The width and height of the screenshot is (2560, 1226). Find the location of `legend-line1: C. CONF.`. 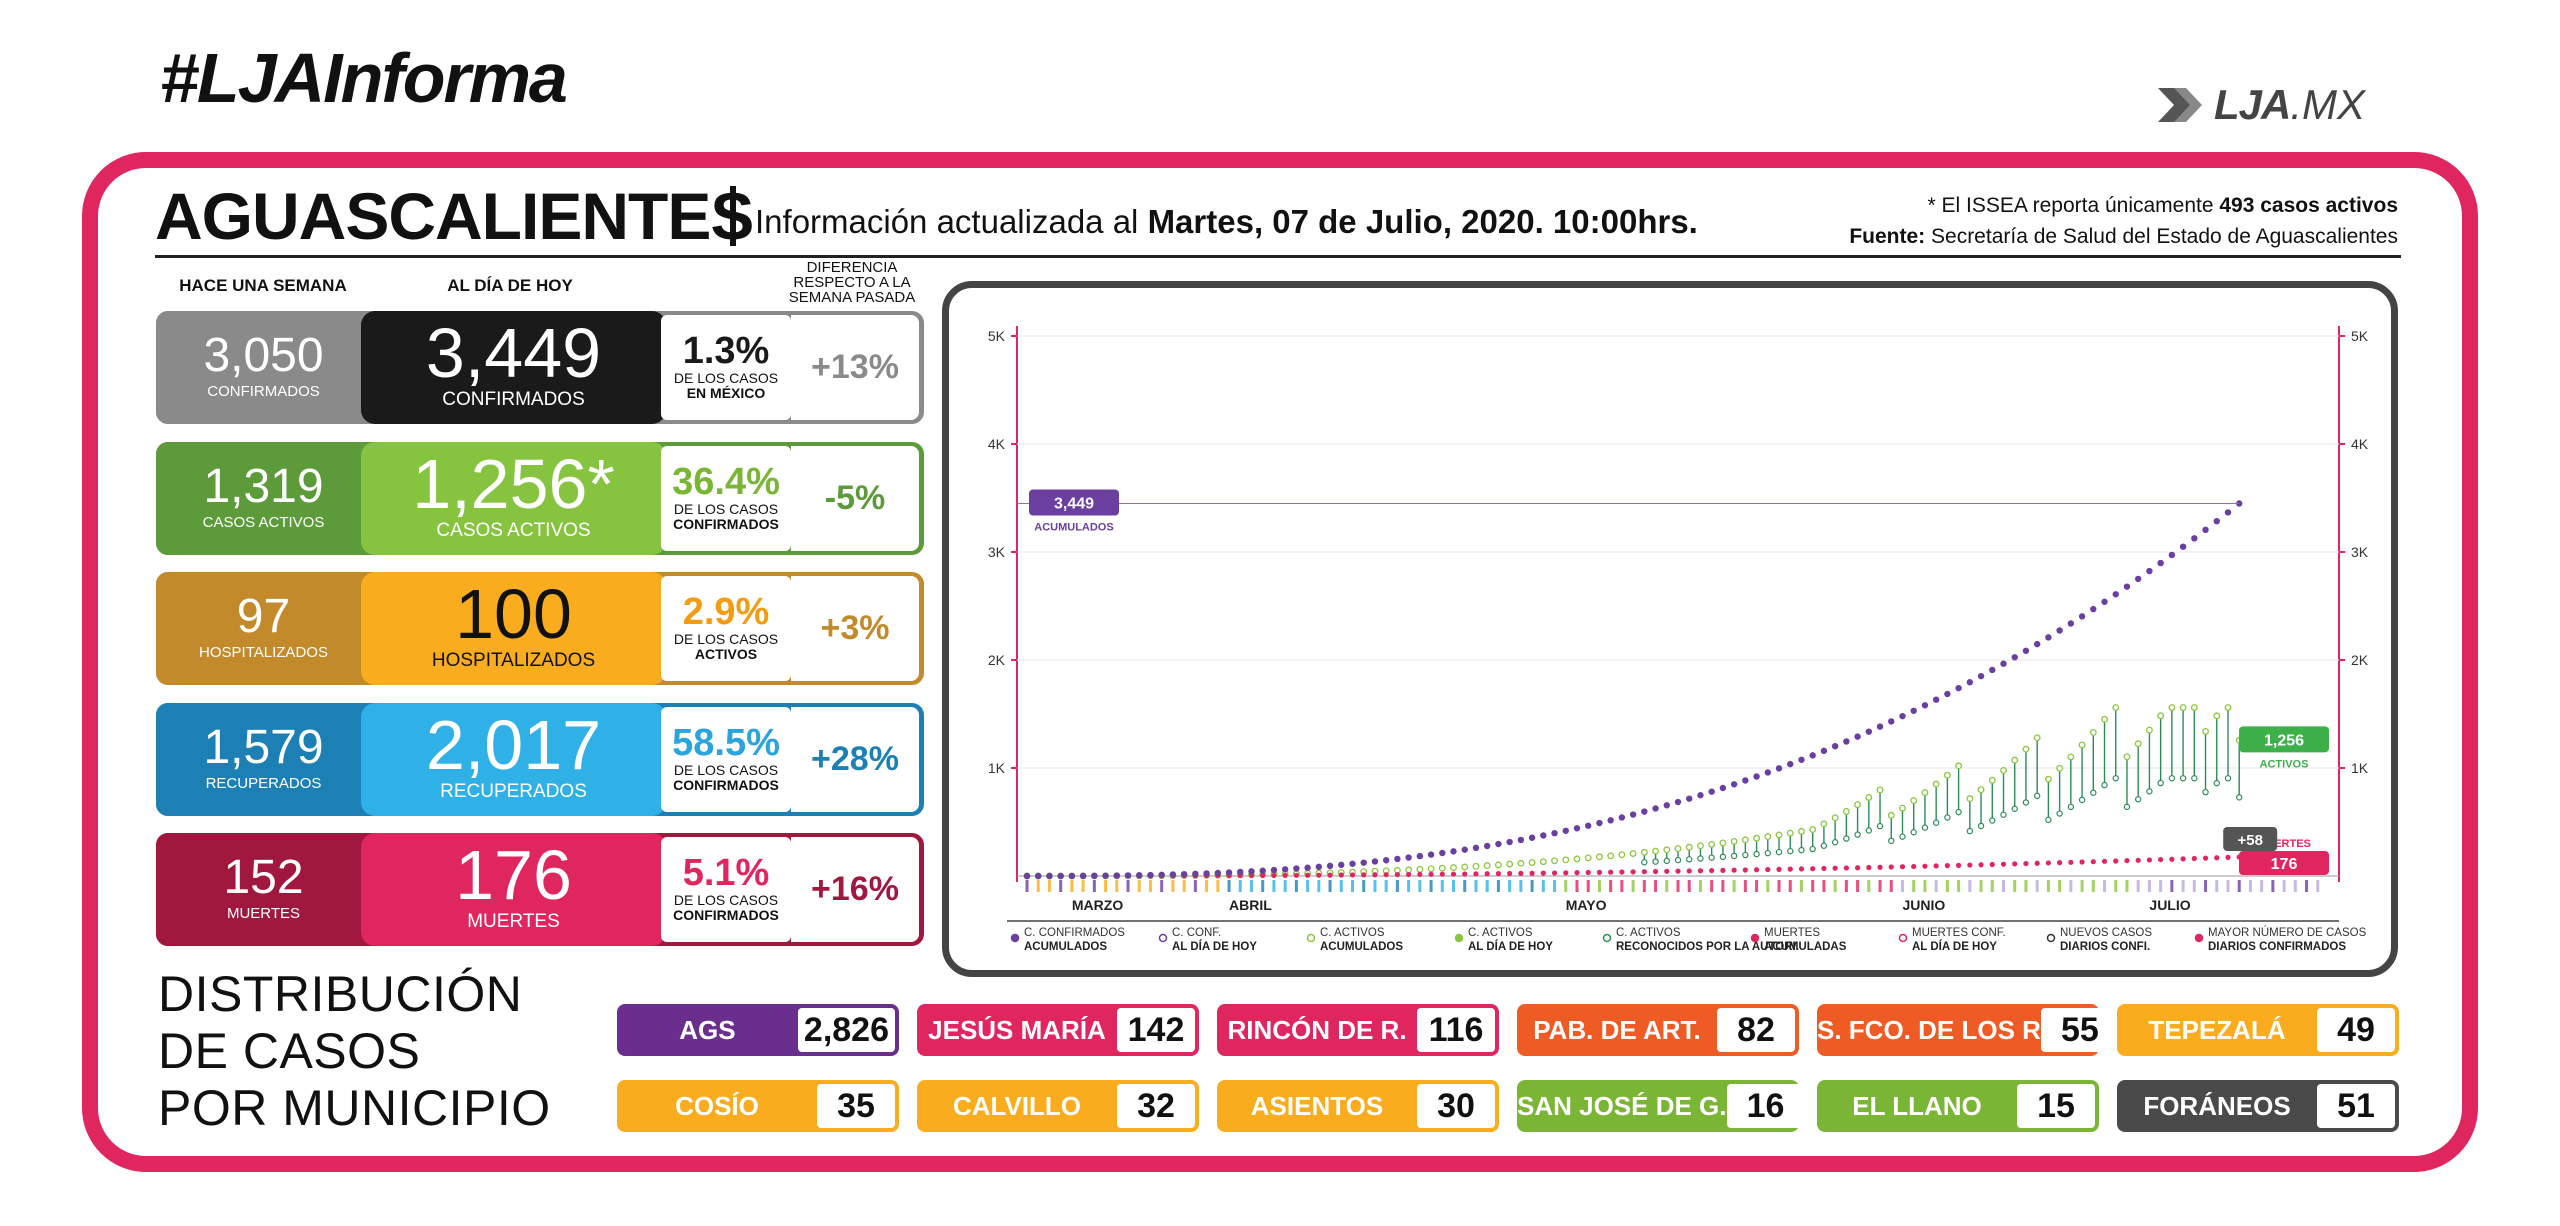

legend-line1: C. CONF. is located at coordinates (1196, 933).